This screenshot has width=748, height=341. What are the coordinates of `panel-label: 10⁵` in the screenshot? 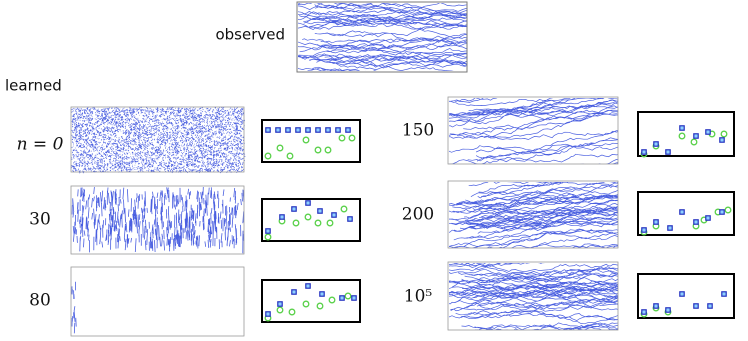 It's located at (418, 297).